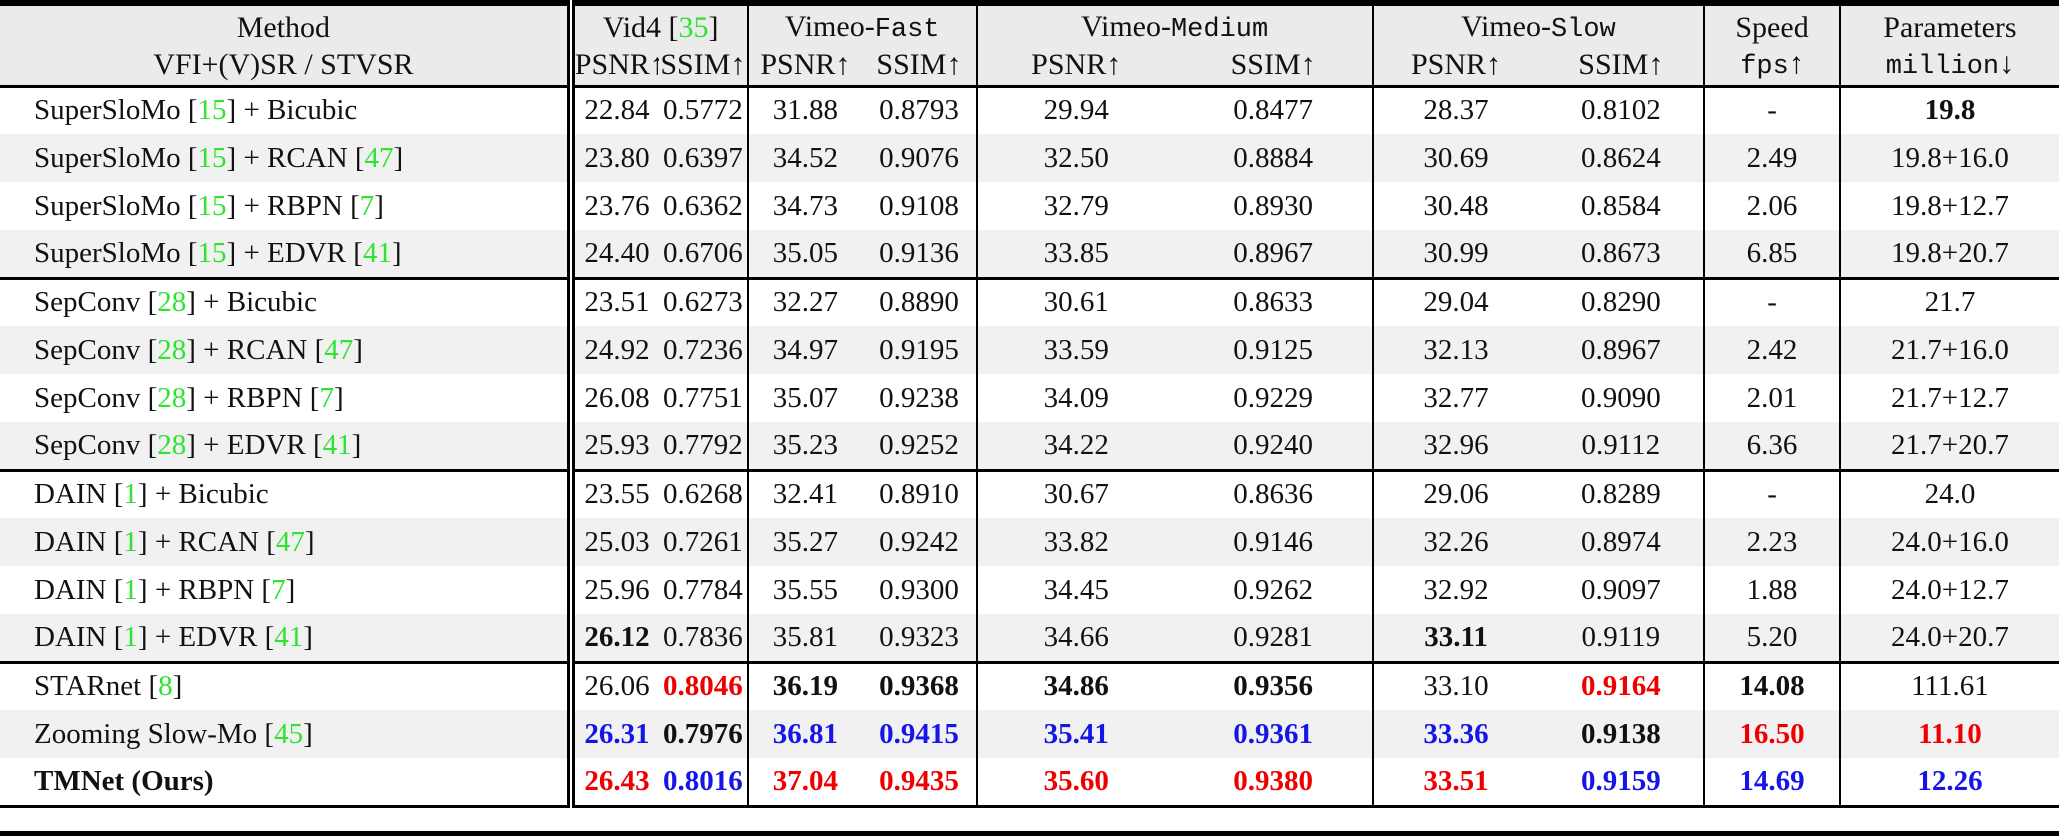 The width and height of the screenshot is (2059, 836). I want to click on metric-cell: 36.81, so click(805, 733).